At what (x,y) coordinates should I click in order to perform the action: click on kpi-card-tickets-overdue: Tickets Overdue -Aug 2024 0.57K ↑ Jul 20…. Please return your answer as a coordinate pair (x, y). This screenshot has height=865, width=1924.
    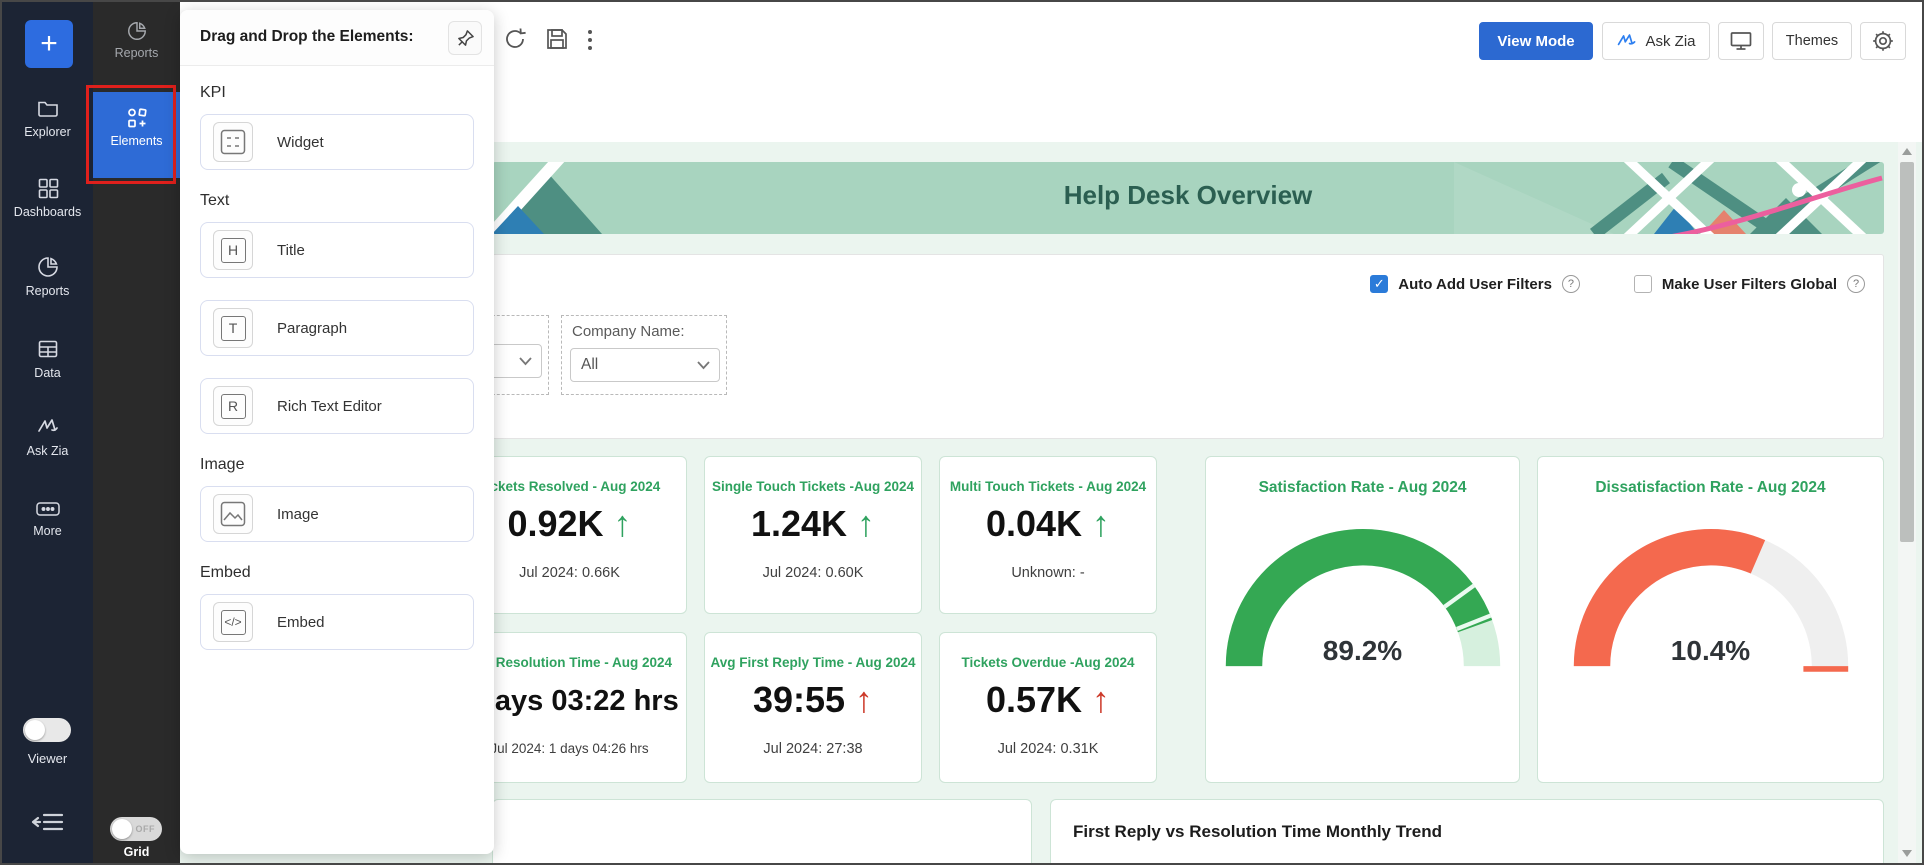
    Looking at the image, I should click on (1048, 707).